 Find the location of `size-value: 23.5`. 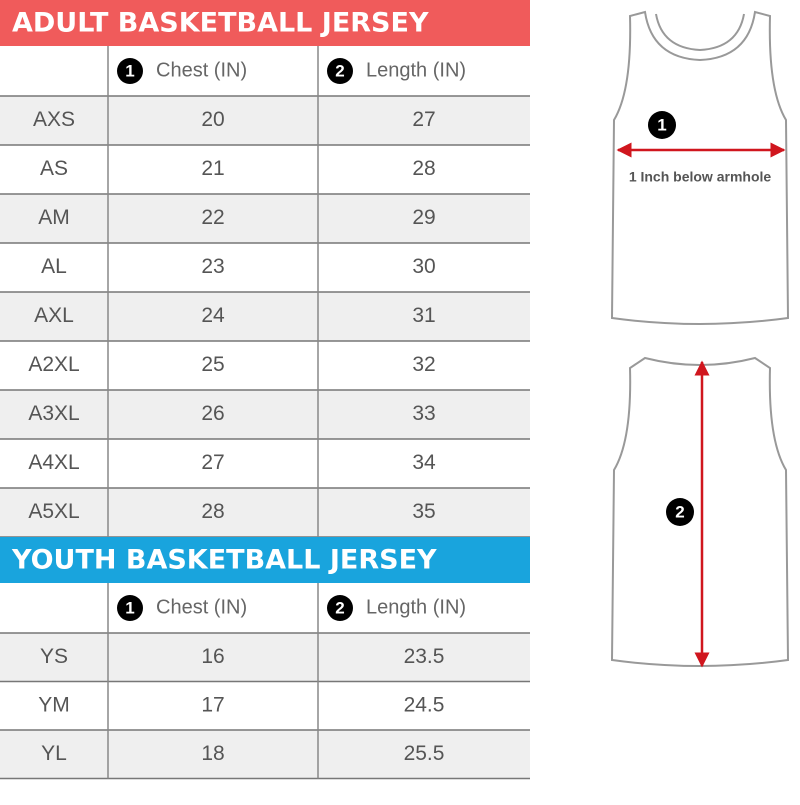

size-value: 23.5 is located at coordinates (424, 656).